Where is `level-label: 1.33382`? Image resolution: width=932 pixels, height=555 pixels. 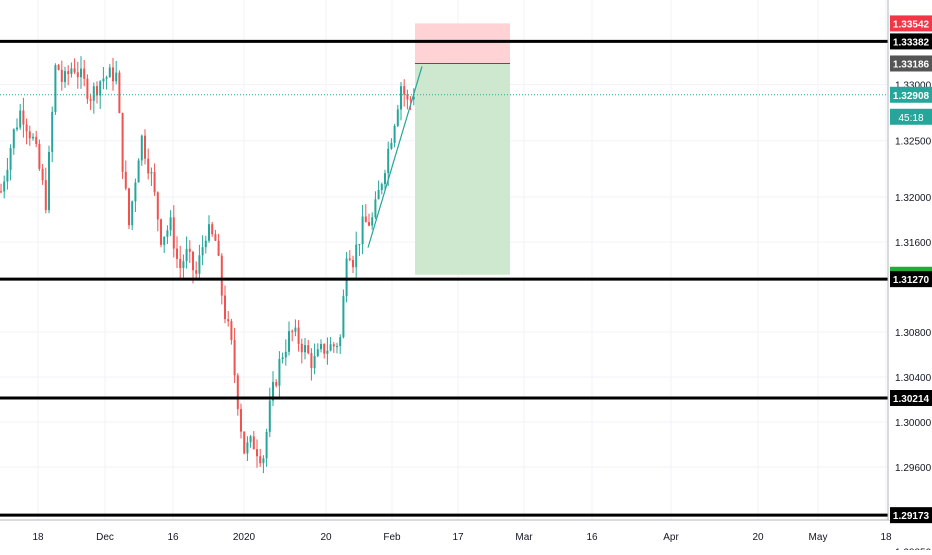 level-label: 1.33382 is located at coordinates (911, 42).